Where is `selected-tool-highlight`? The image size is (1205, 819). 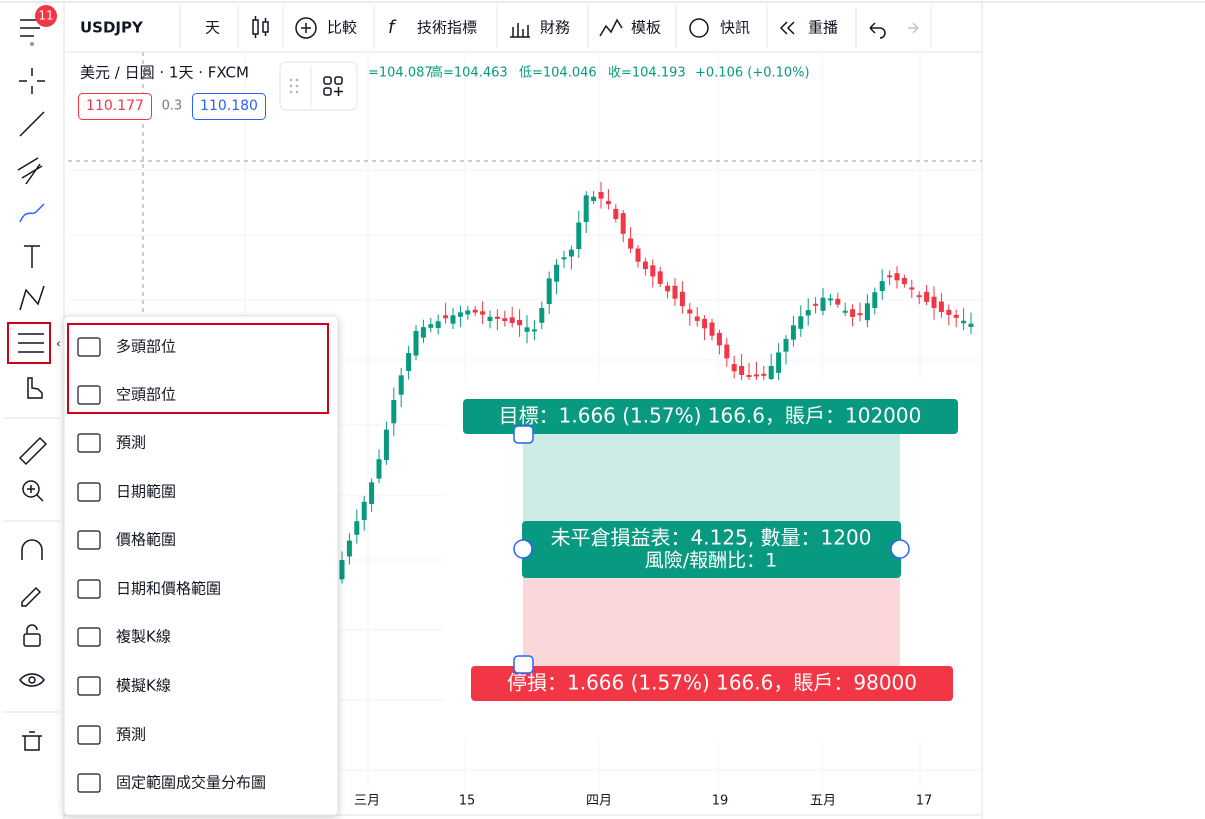 selected-tool-highlight is located at coordinates (29, 343).